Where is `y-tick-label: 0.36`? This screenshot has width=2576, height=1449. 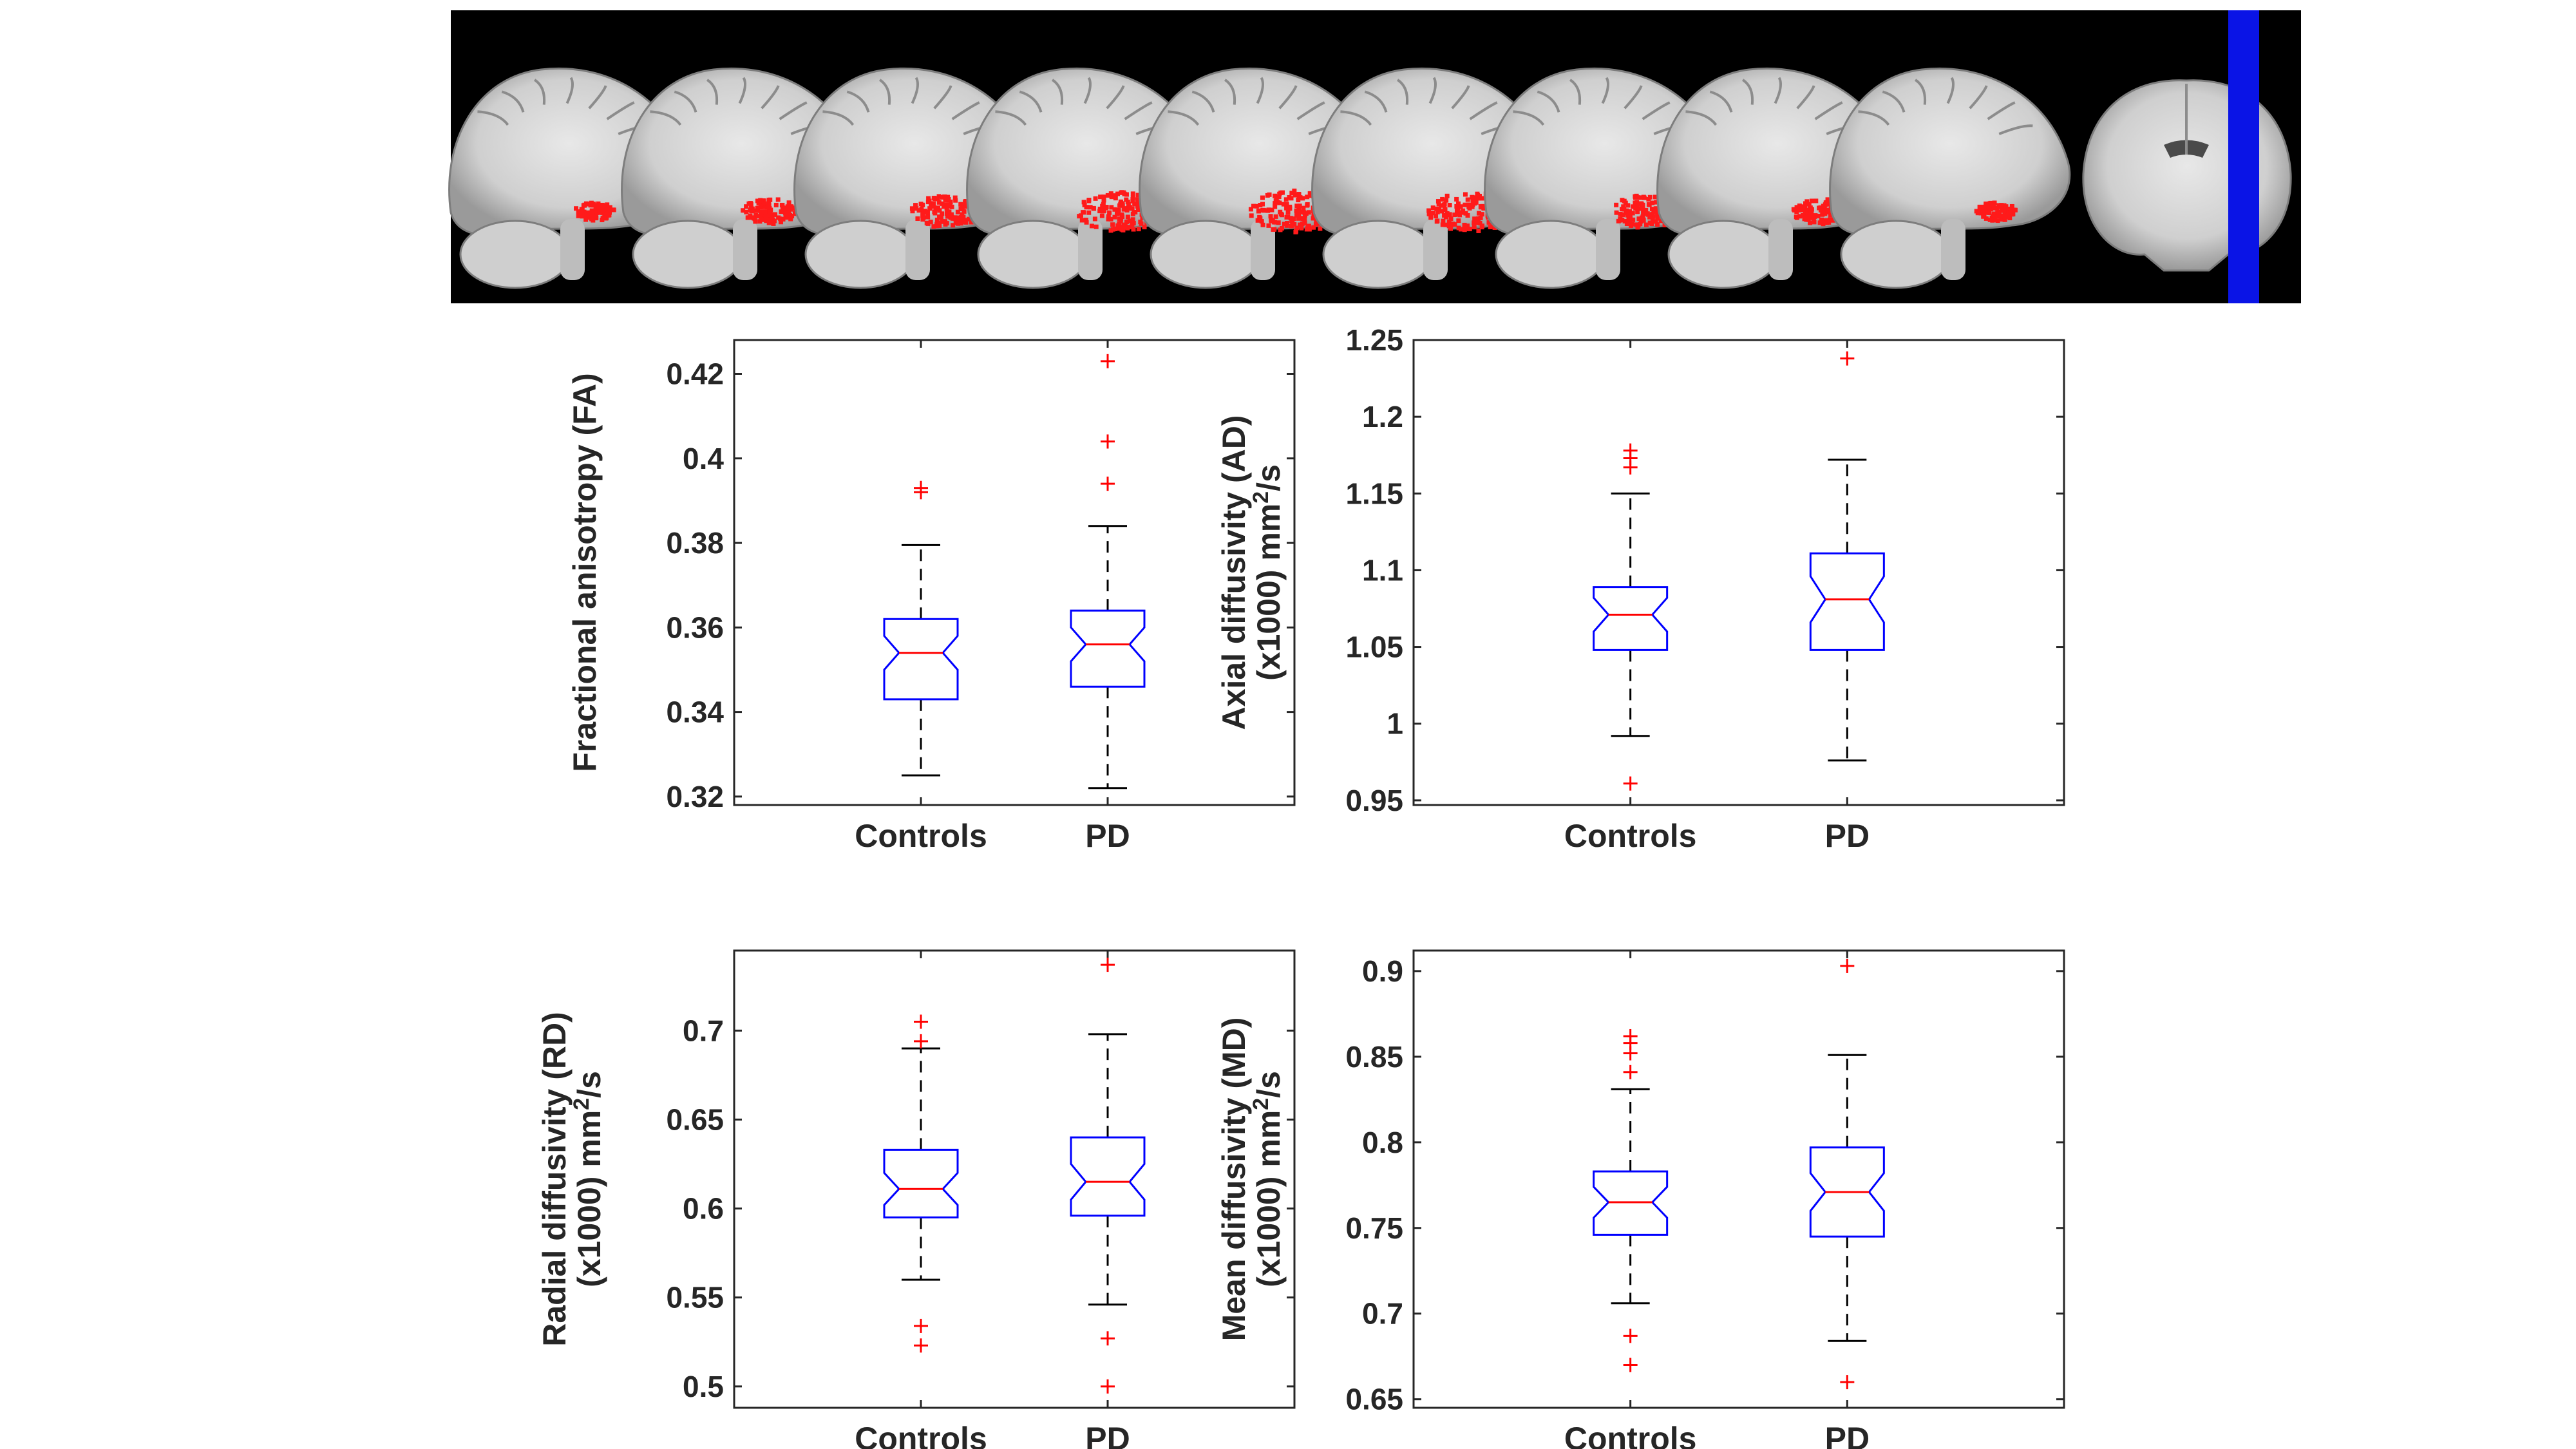
y-tick-label: 0.36 is located at coordinates (695, 627).